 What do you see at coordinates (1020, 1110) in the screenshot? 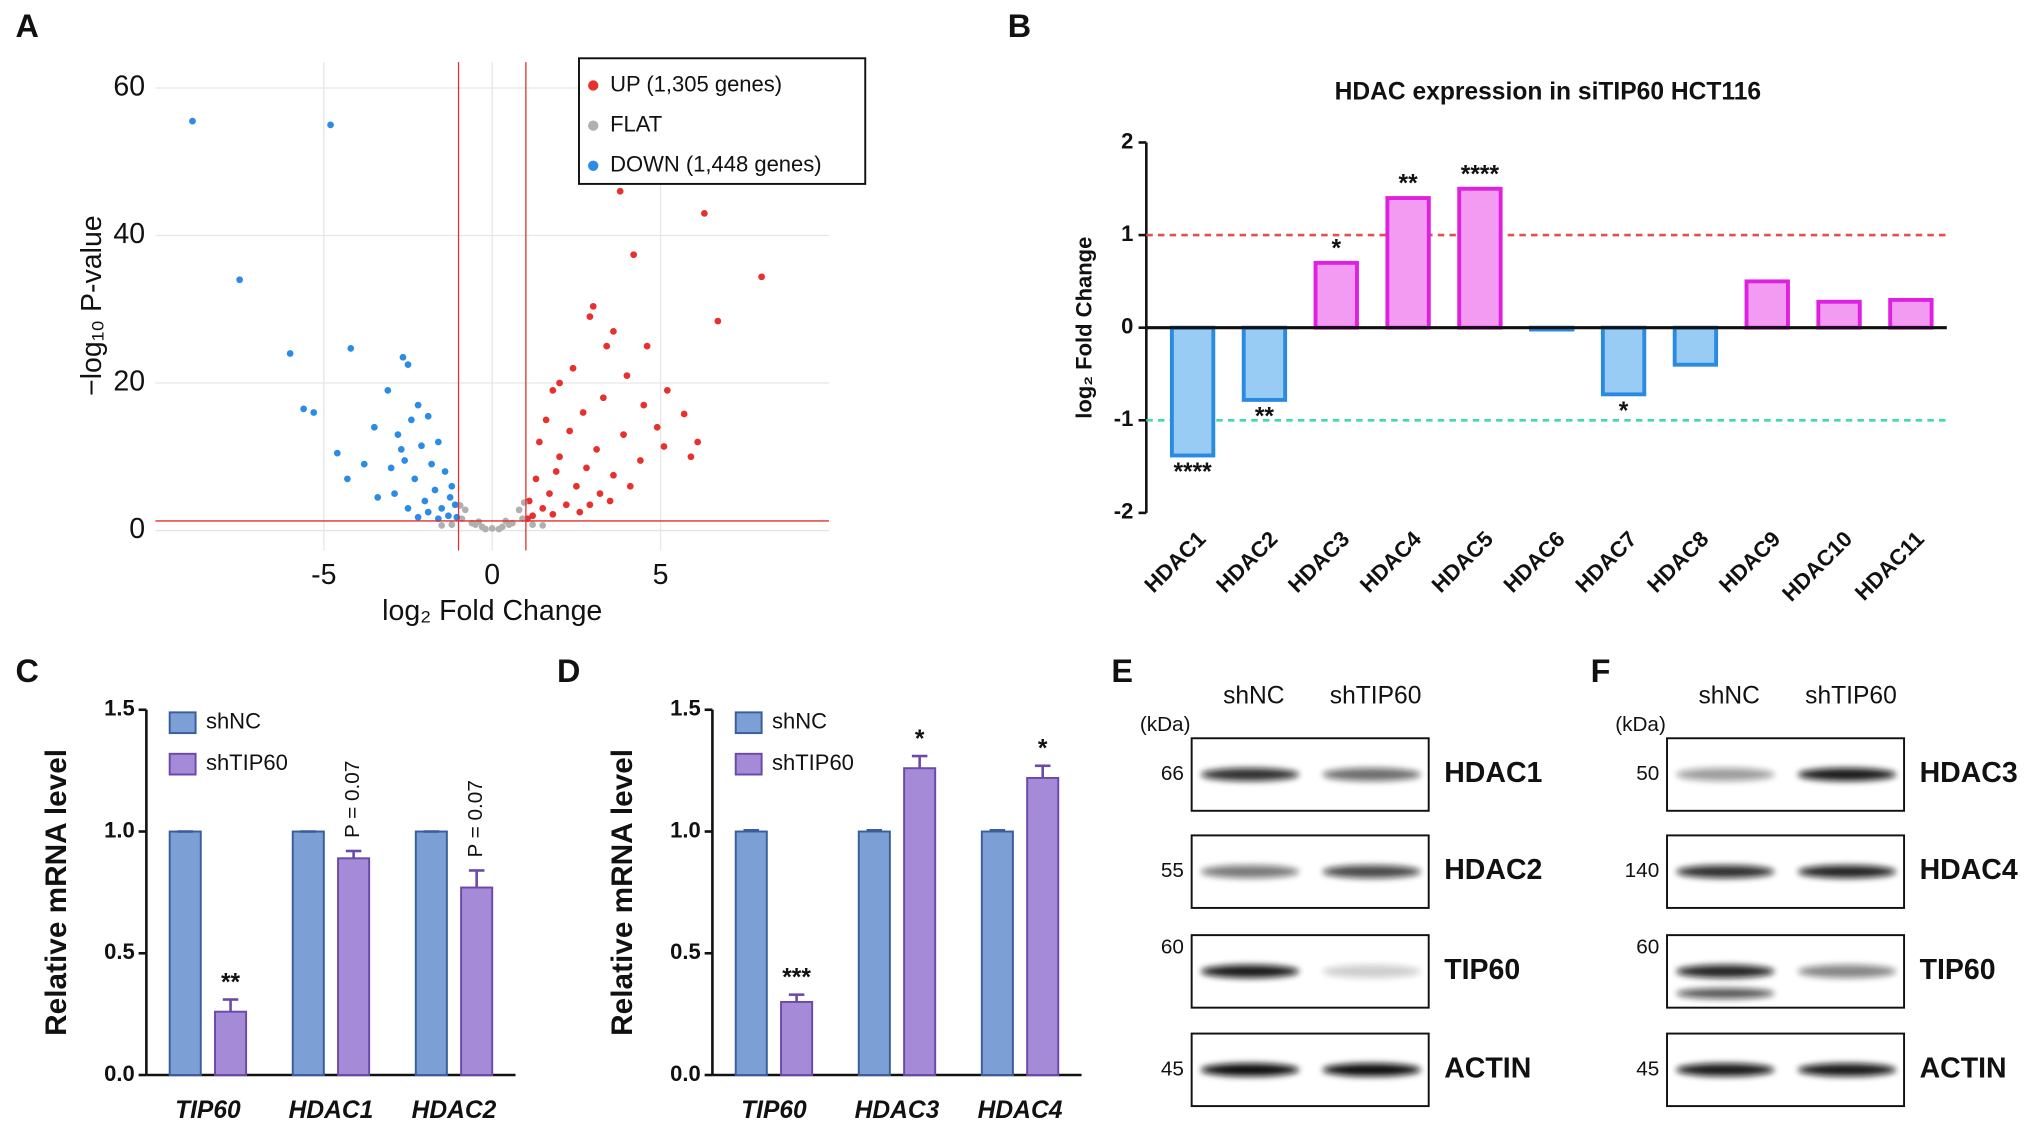
I see `x-tick-label: HDAC4` at bounding box center [1020, 1110].